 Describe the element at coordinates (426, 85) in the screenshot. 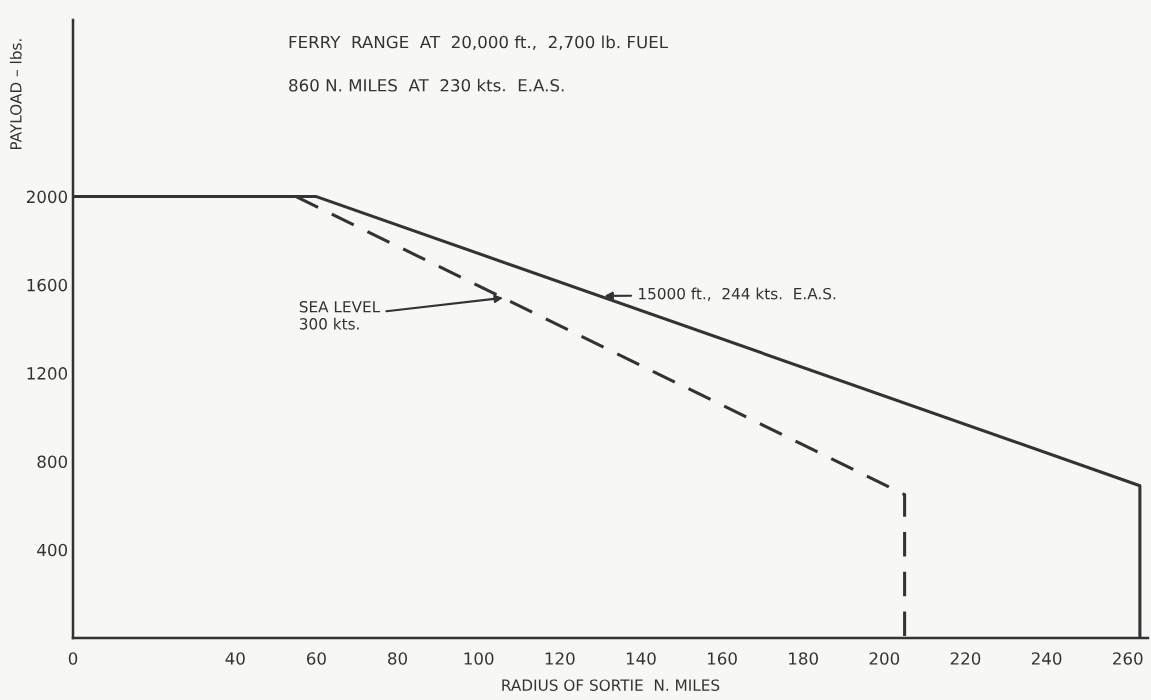

I see `annotation: 860 N. MILES AT 230 kts. E.A.S.` at that location.